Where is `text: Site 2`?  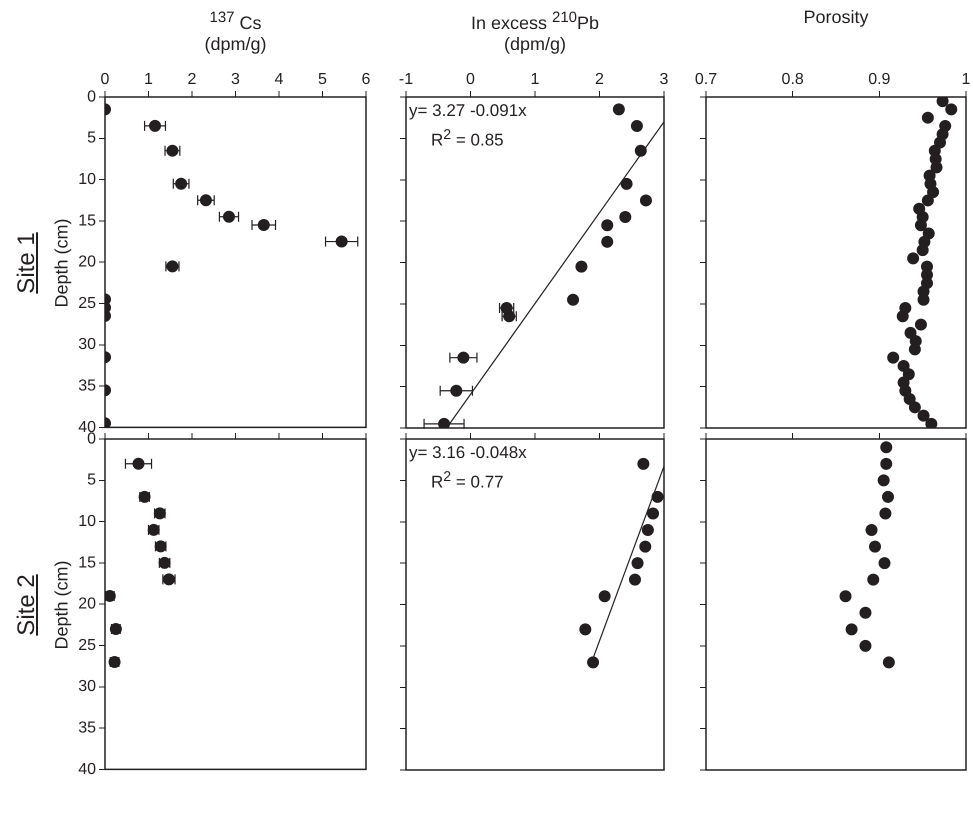
text: Site 2 is located at coordinates (27, 605).